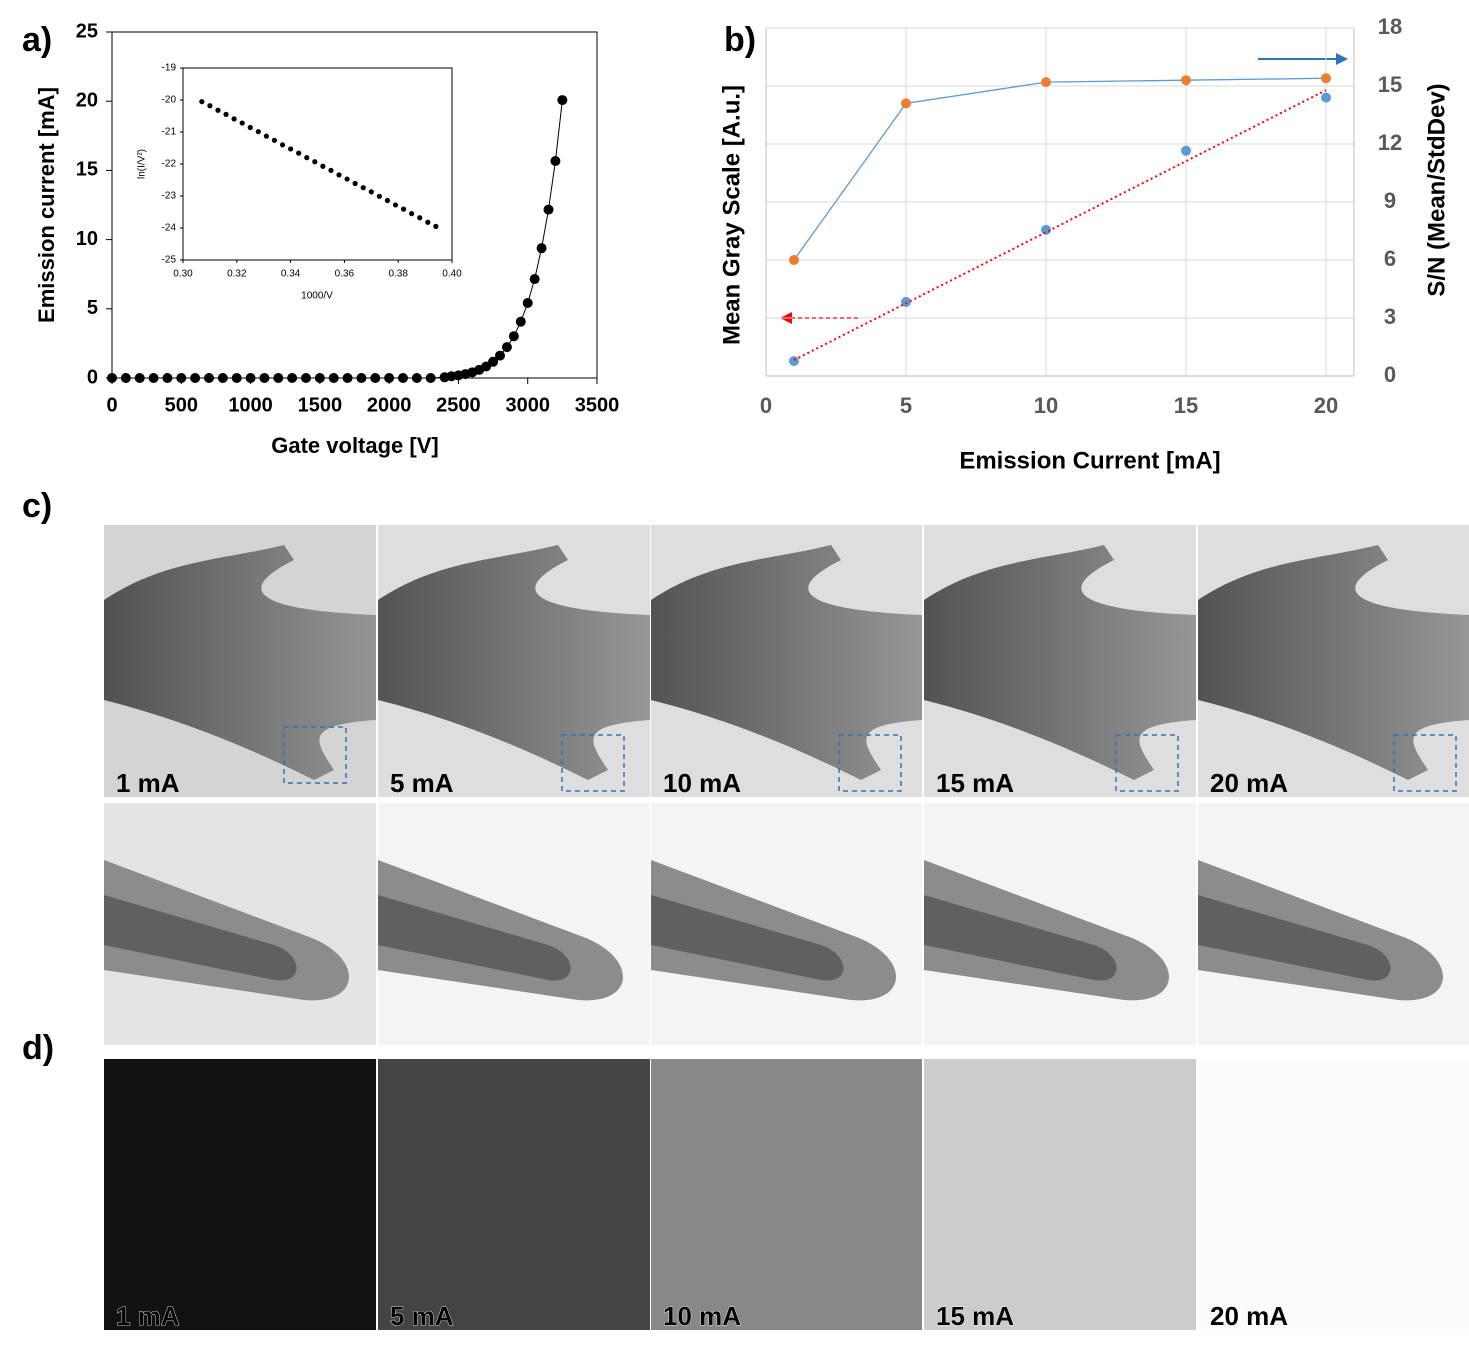 This screenshot has width=1469, height=1360. Describe the element at coordinates (1436, 189) in the screenshot. I see `y2-axis-label: S/N (Mean/StdDev)` at that location.